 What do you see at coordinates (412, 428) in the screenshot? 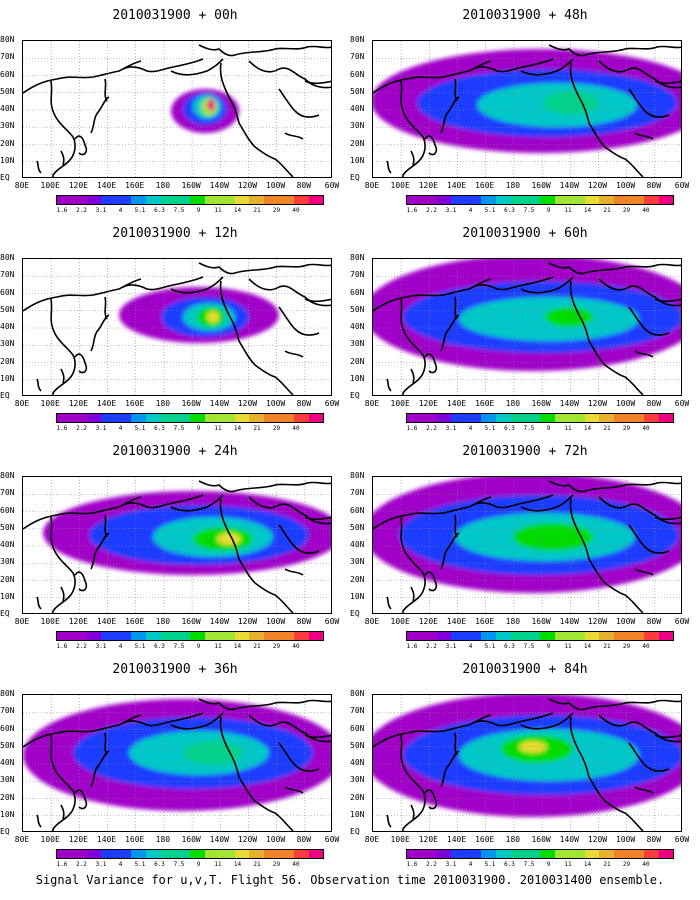
I see `colorbar-label: 1.6` at bounding box center [412, 428].